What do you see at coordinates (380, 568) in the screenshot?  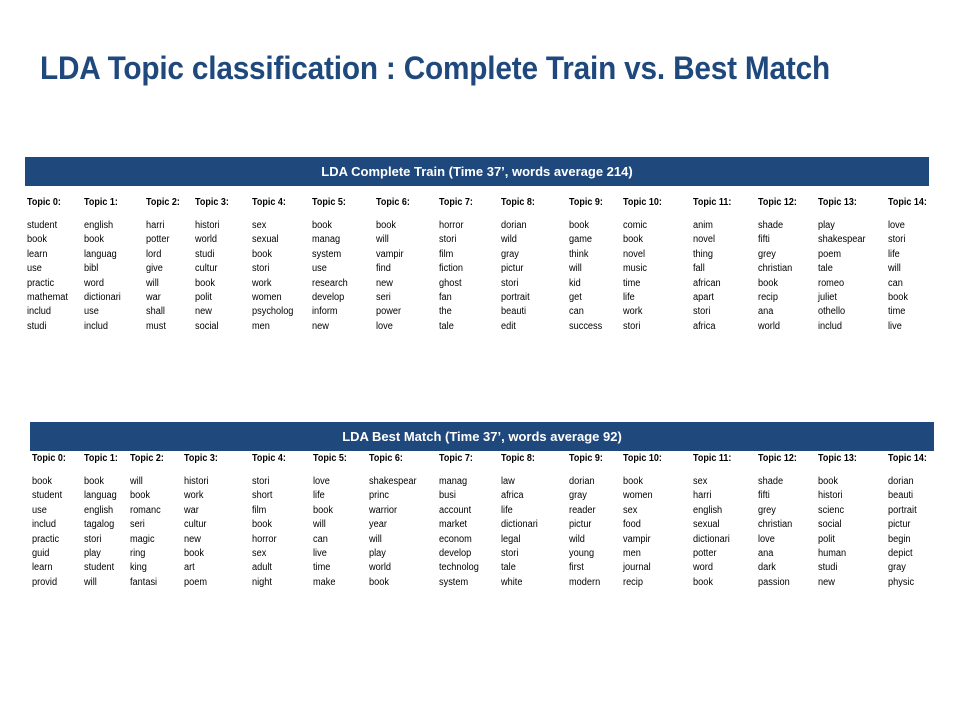 I see `best-match-topic-6-word: world` at bounding box center [380, 568].